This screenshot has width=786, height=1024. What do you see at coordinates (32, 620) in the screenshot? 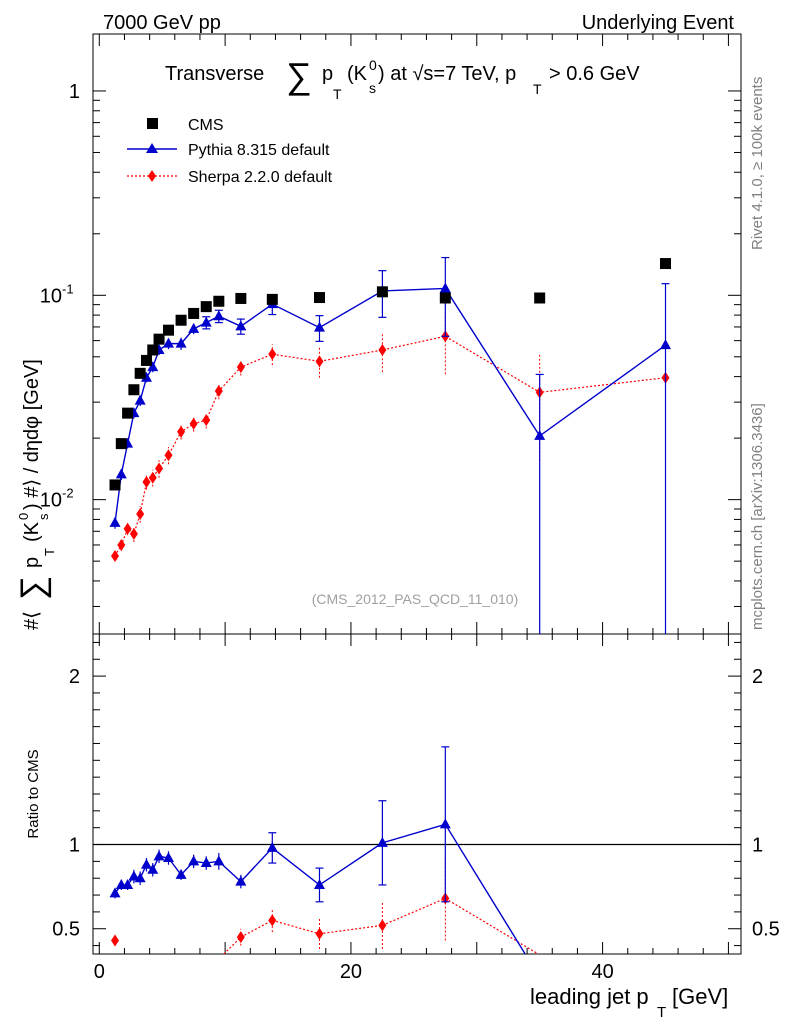
I see `ylabel-hash: #⟨` at bounding box center [32, 620].